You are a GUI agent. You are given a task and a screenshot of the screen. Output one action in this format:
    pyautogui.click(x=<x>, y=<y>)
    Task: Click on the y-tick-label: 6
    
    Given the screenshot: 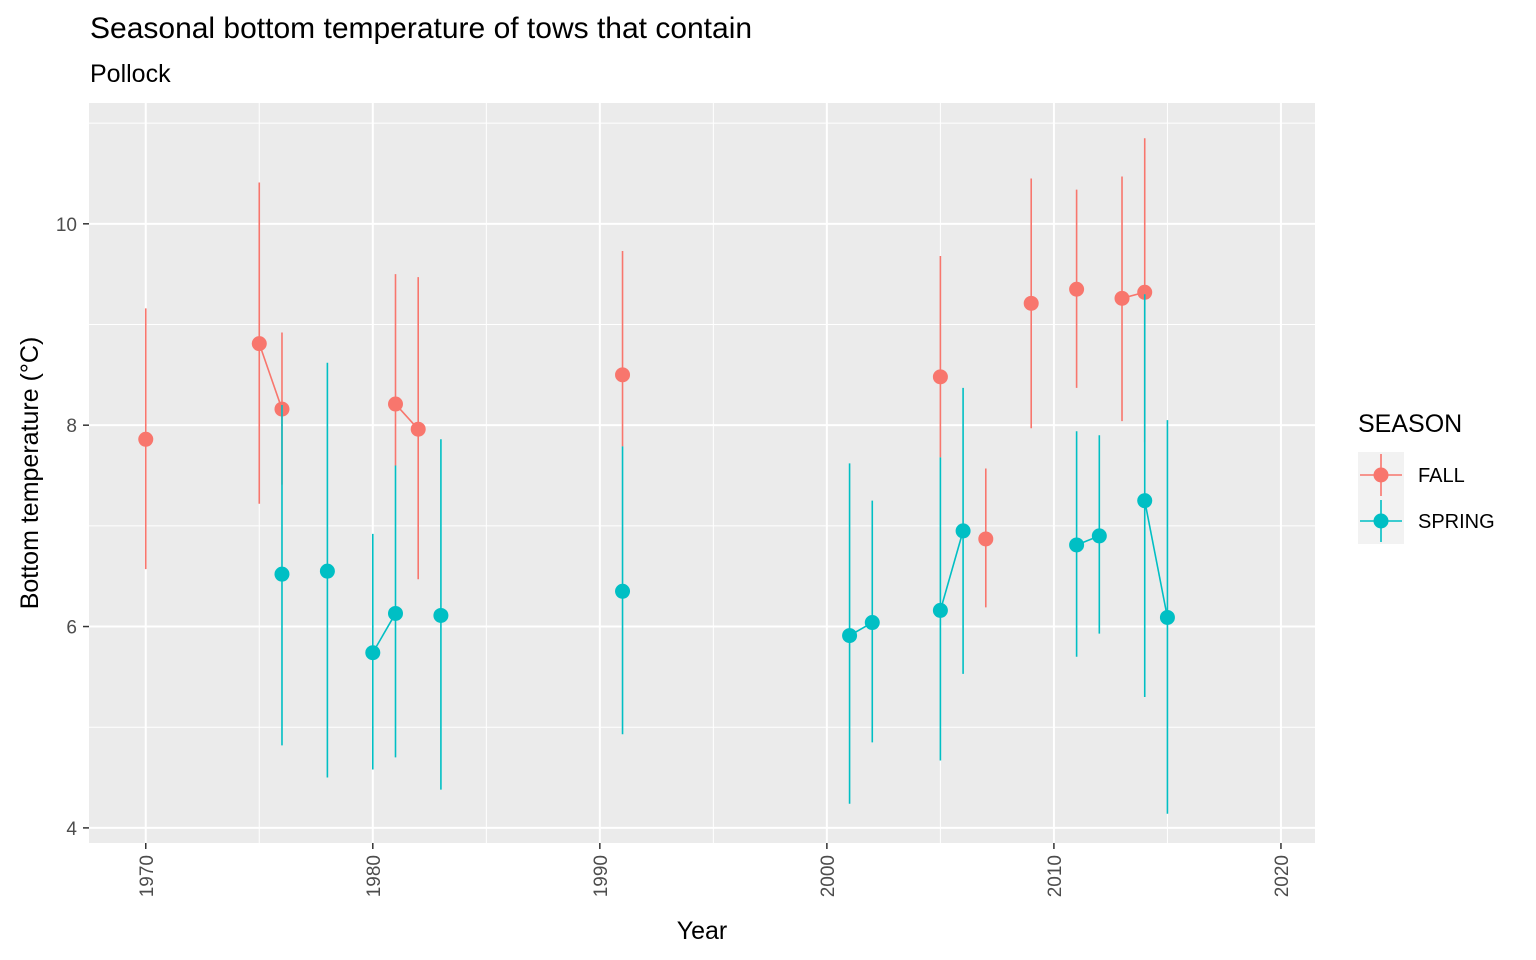 What is the action you would take?
    pyautogui.click(x=71, y=628)
    